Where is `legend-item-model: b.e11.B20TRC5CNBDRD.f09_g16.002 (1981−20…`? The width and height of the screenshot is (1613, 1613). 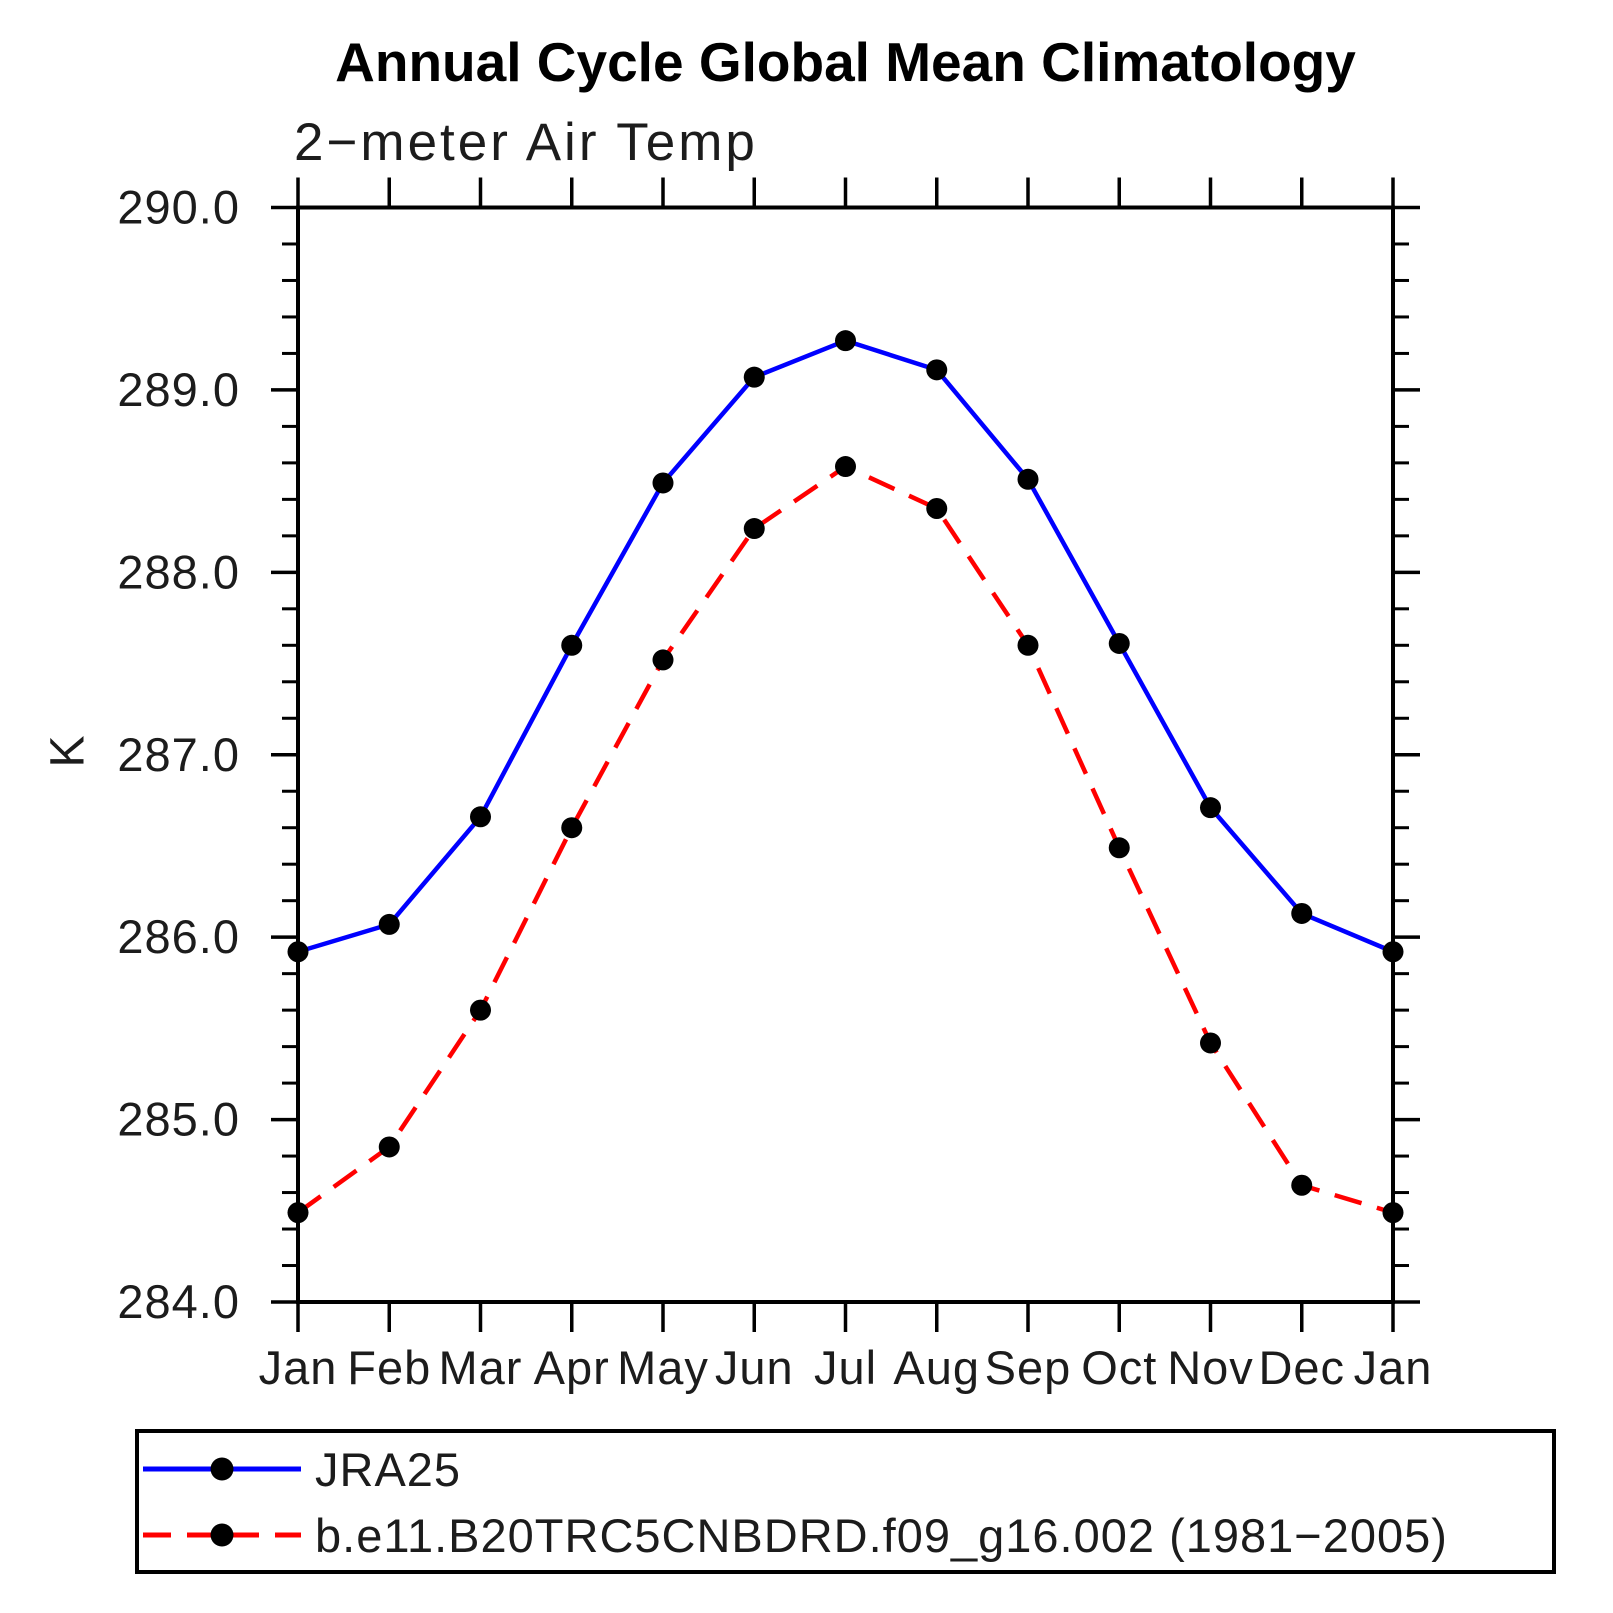
legend-item-model: b.e11.B20TRC5CNBDRD.f09_g16.002 (1981−20… is located at coordinates (794, 1535).